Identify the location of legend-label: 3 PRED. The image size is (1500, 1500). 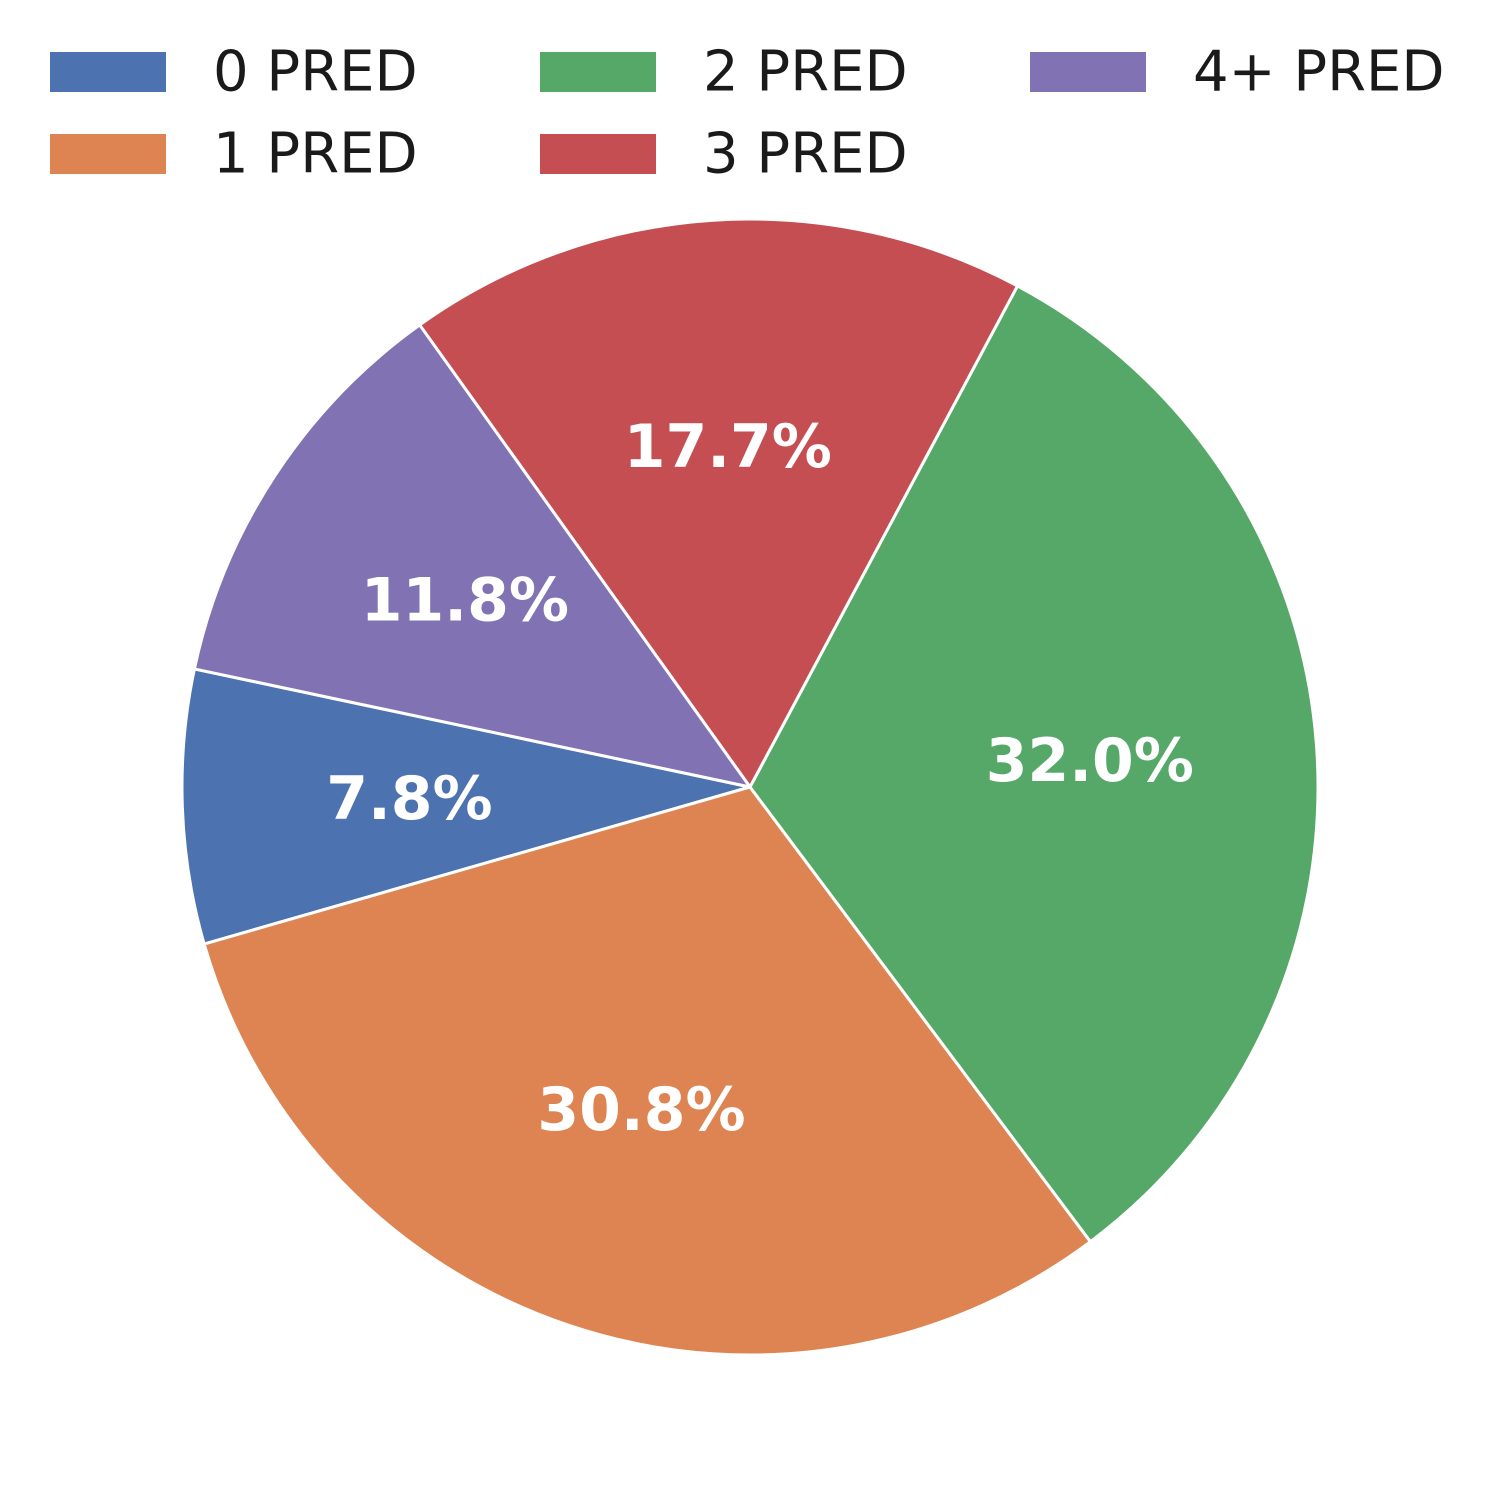
(805, 154).